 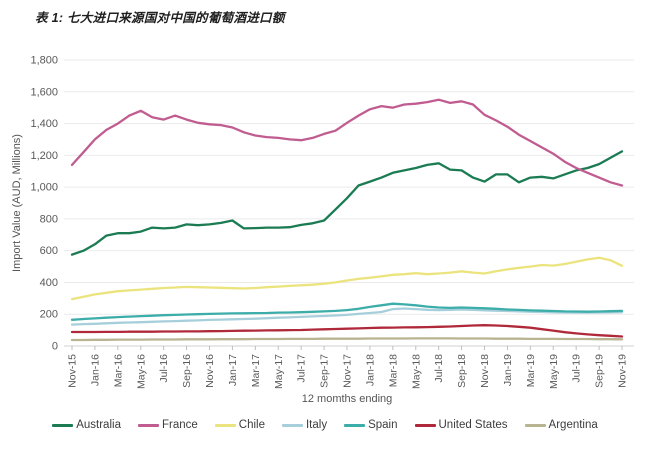 What do you see at coordinates (370, 370) in the screenshot?
I see `x-tick-label: Jan-18` at bounding box center [370, 370].